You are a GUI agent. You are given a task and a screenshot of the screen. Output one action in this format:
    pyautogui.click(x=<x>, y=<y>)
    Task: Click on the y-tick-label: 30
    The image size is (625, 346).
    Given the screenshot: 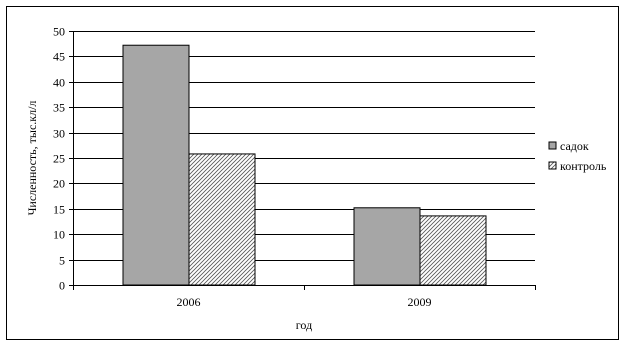 What is the action you would take?
    pyautogui.click(x=59, y=134)
    